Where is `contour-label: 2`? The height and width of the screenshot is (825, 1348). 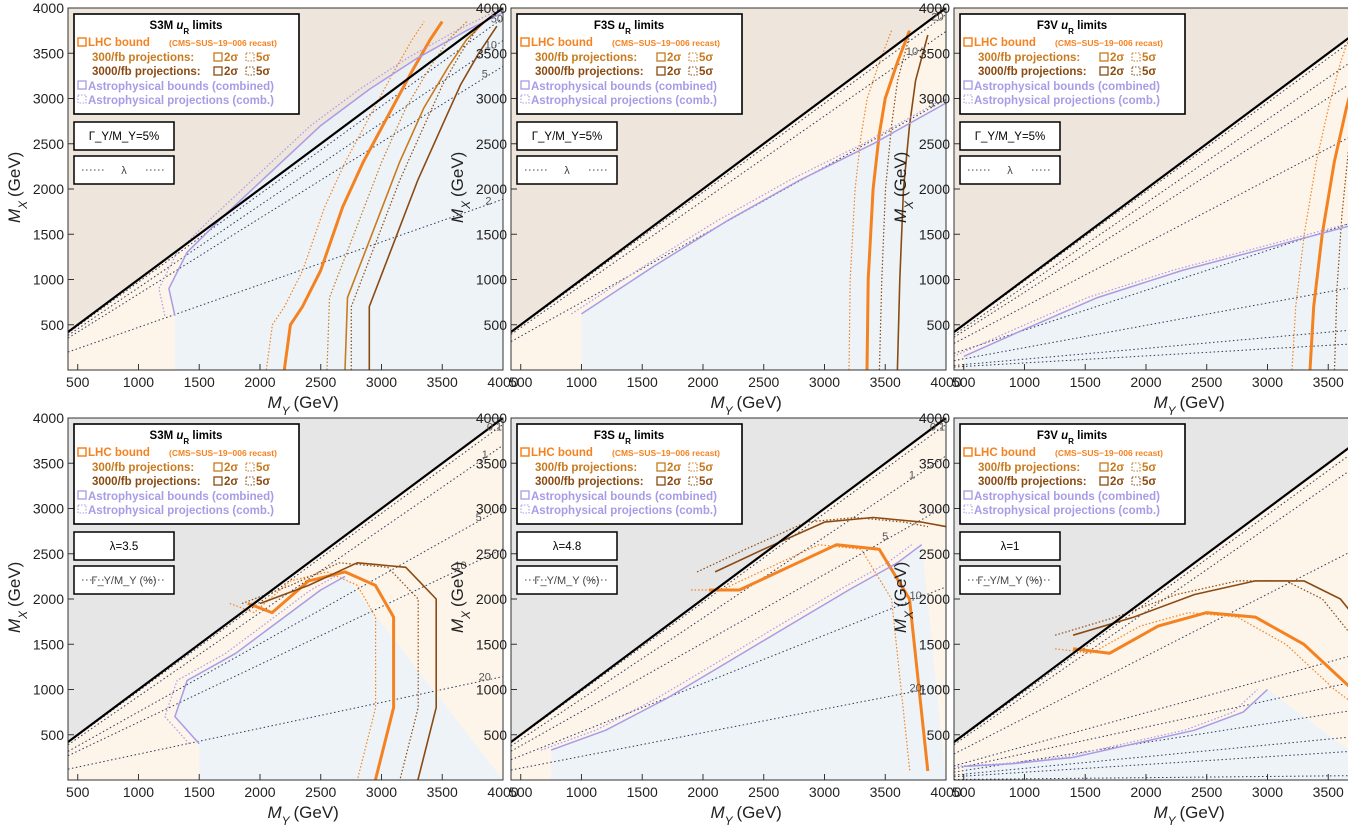 contour-label: 2 is located at coordinates (488, 201).